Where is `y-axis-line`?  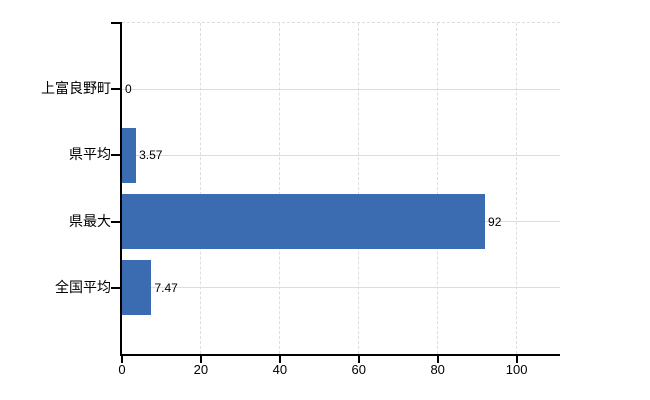
y-axis-line is located at coordinates (121, 189).